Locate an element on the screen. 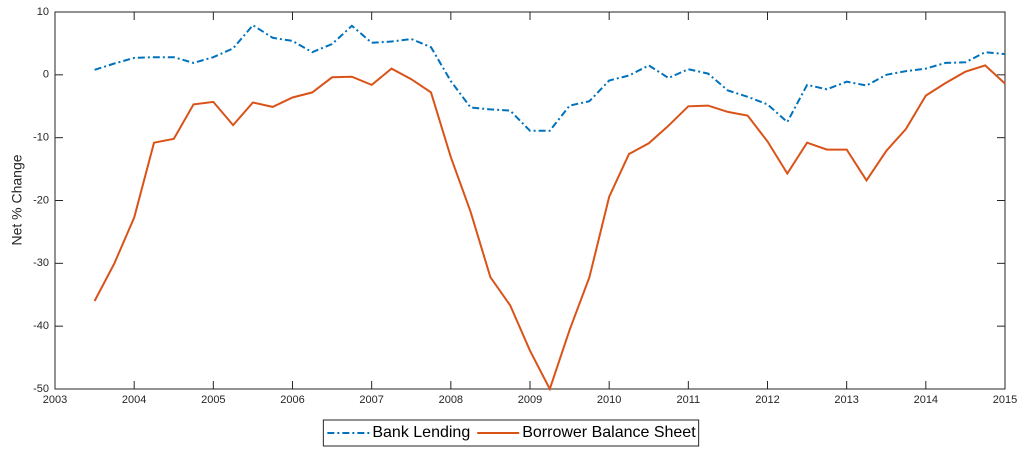 Image resolution: width=1022 pixels, height=452 pixels. y-tick-label: -50 is located at coordinates (41, 389).